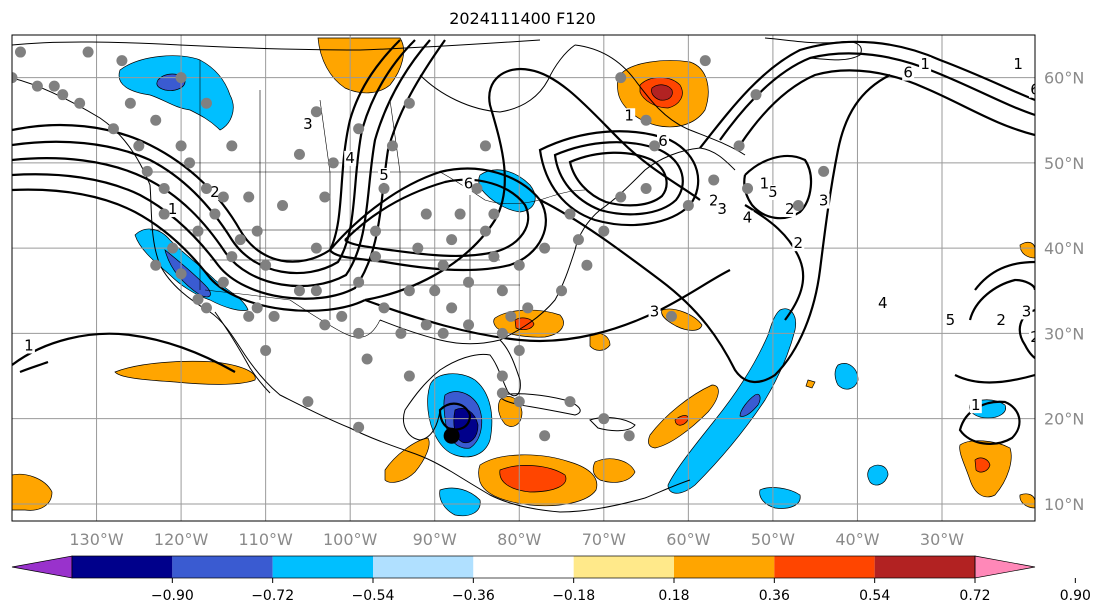 The image size is (1105, 615). Describe the element at coordinates (292, 313) in the screenshot. I see `border-us-mexico` at that location.